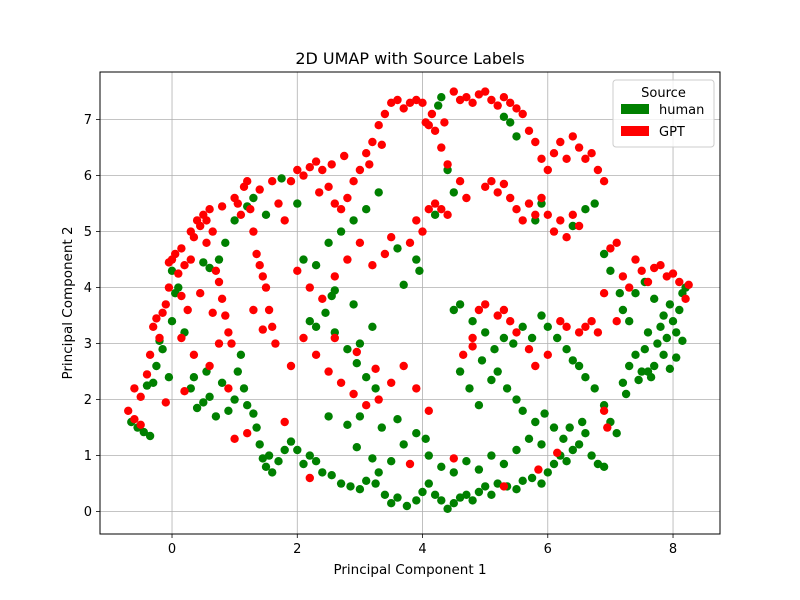 This screenshot has width=800, height=600. Describe the element at coordinates (635, 109) in the screenshot. I see `legend-swatch-human` at that location.